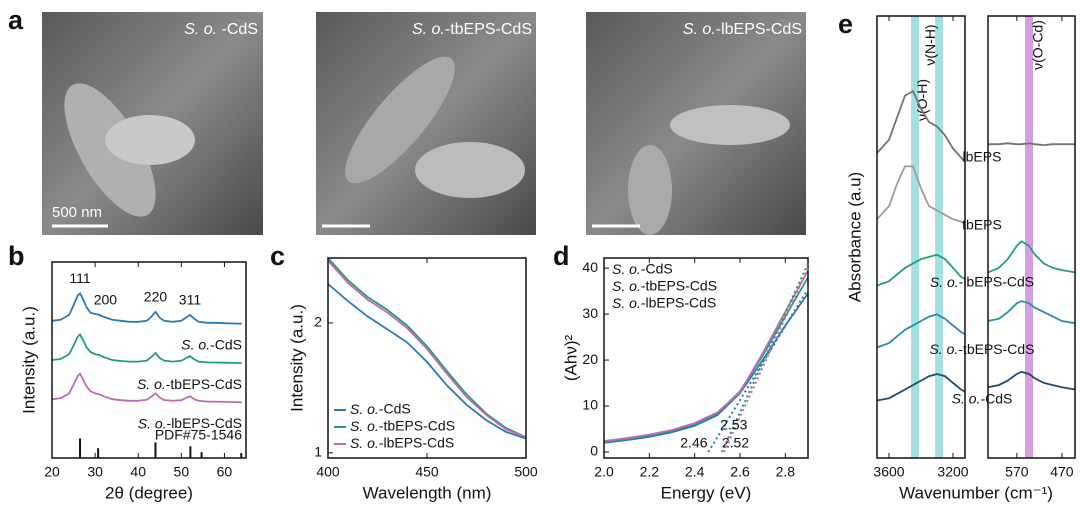 The image size is (1080, 516). I want to click on x-tick-label: 2.0, so click(604, 472).